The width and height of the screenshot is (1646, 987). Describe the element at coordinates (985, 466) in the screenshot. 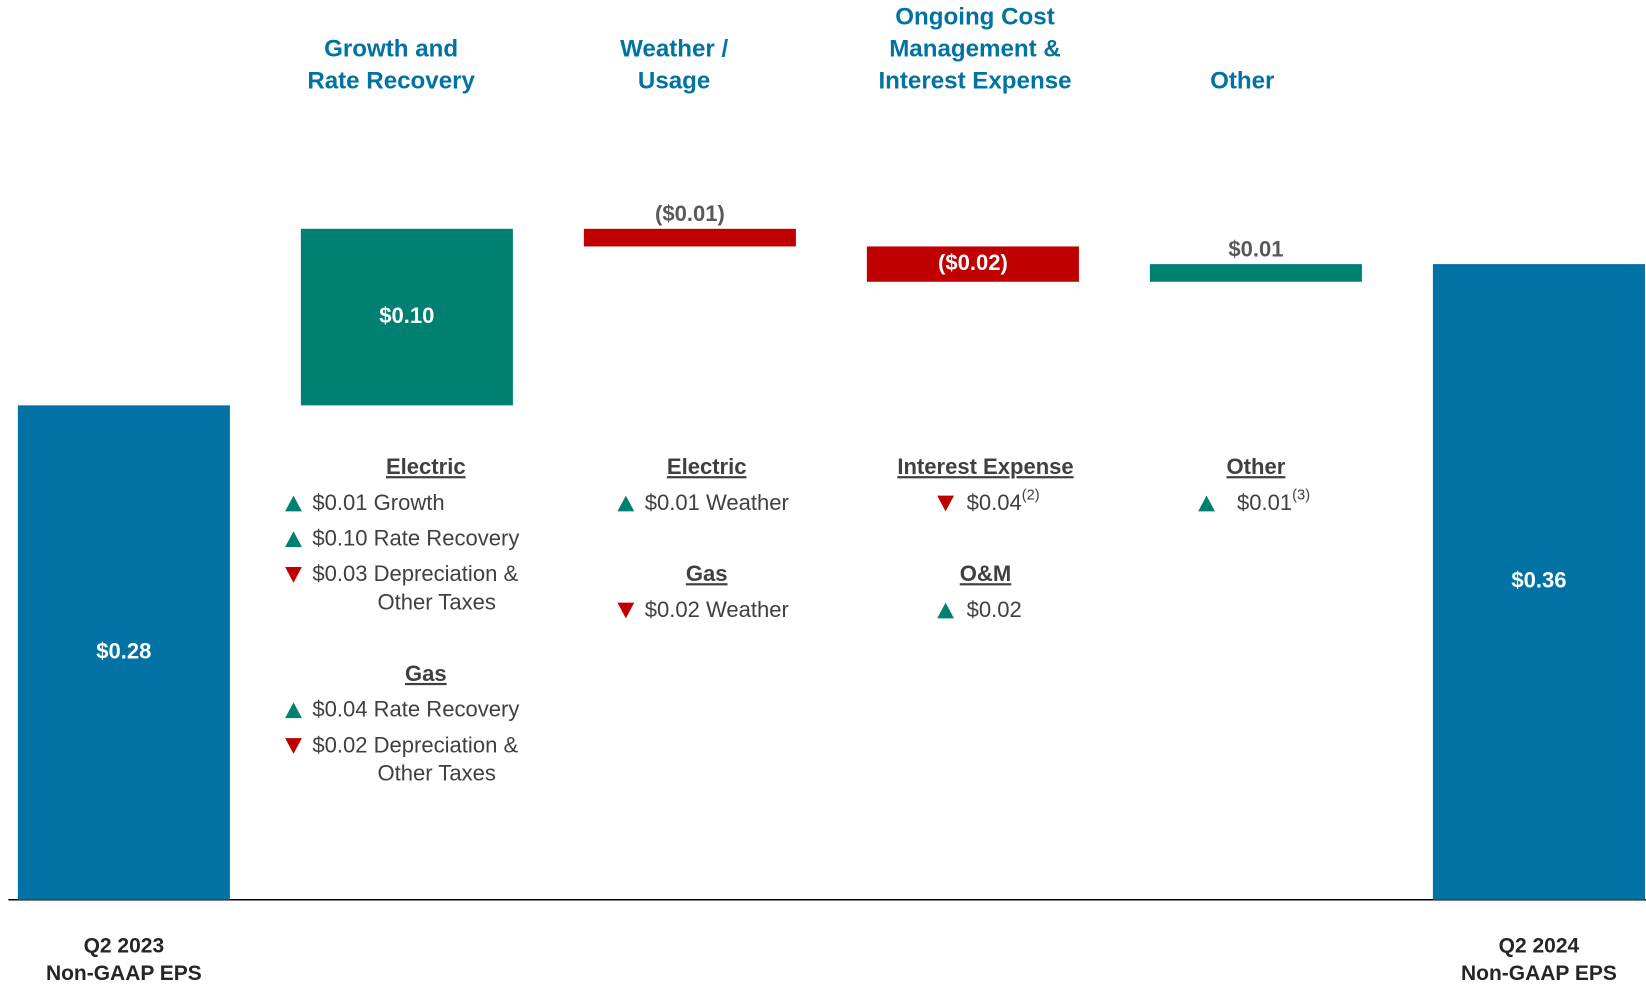

I see `detail-heading: Interest Expense` at that location.